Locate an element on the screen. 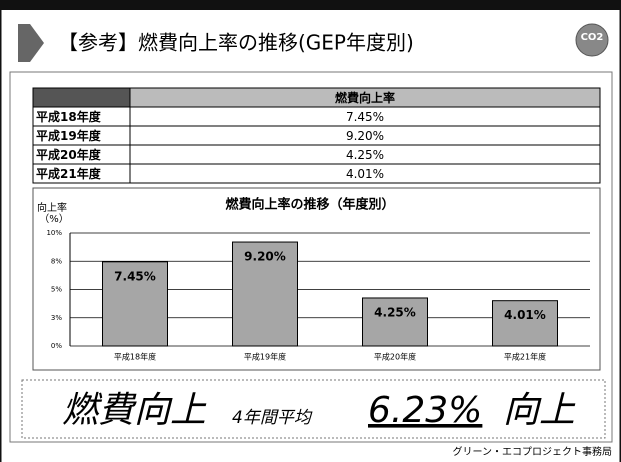 The image size is (621, 462). chart-title: 燃費向上率の推移（年度別） is located at coordinates (309, 205).